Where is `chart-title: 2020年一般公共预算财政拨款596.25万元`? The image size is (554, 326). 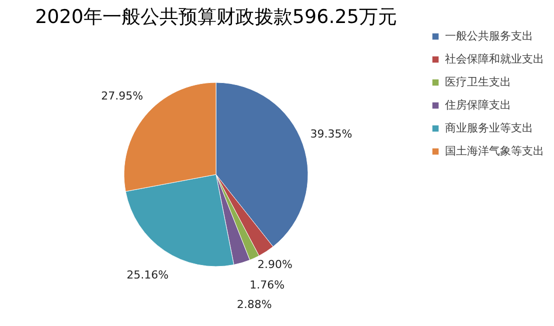
chart-title: 2020年一般公共预算财政拨款596.25万元 is located at coordinates (216, 17).